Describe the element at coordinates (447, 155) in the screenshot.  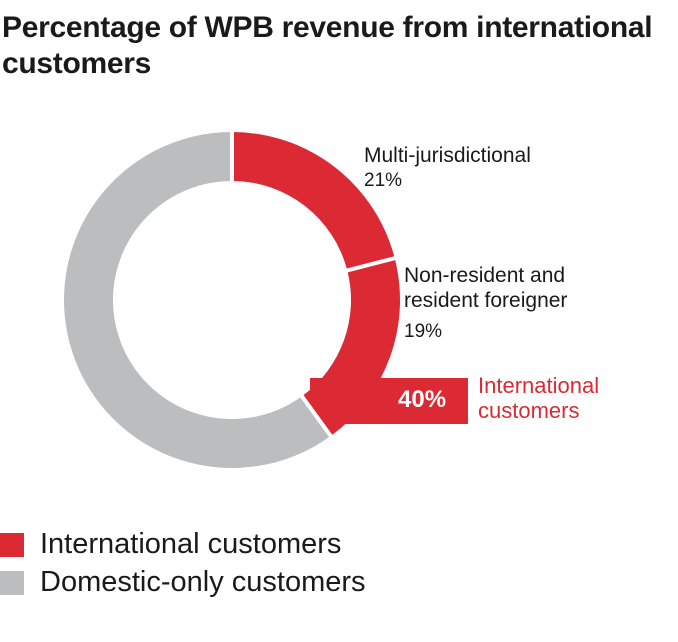
I see `slice-label-multi-name: Multi-jurisdictional` at that location.